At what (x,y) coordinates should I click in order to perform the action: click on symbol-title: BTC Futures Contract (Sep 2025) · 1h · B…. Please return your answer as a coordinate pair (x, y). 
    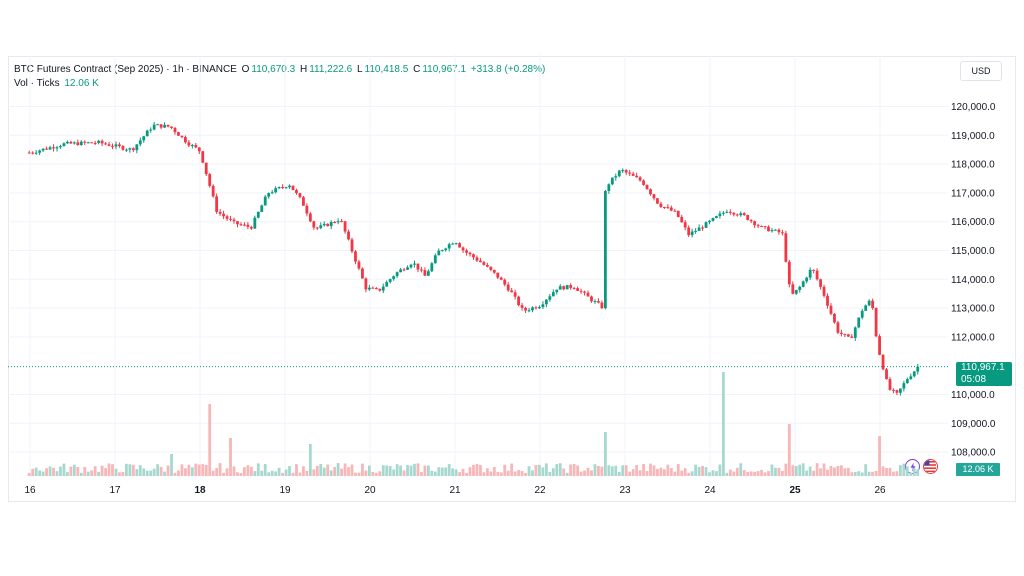
    Looking at the image, I should click on (125, 69).